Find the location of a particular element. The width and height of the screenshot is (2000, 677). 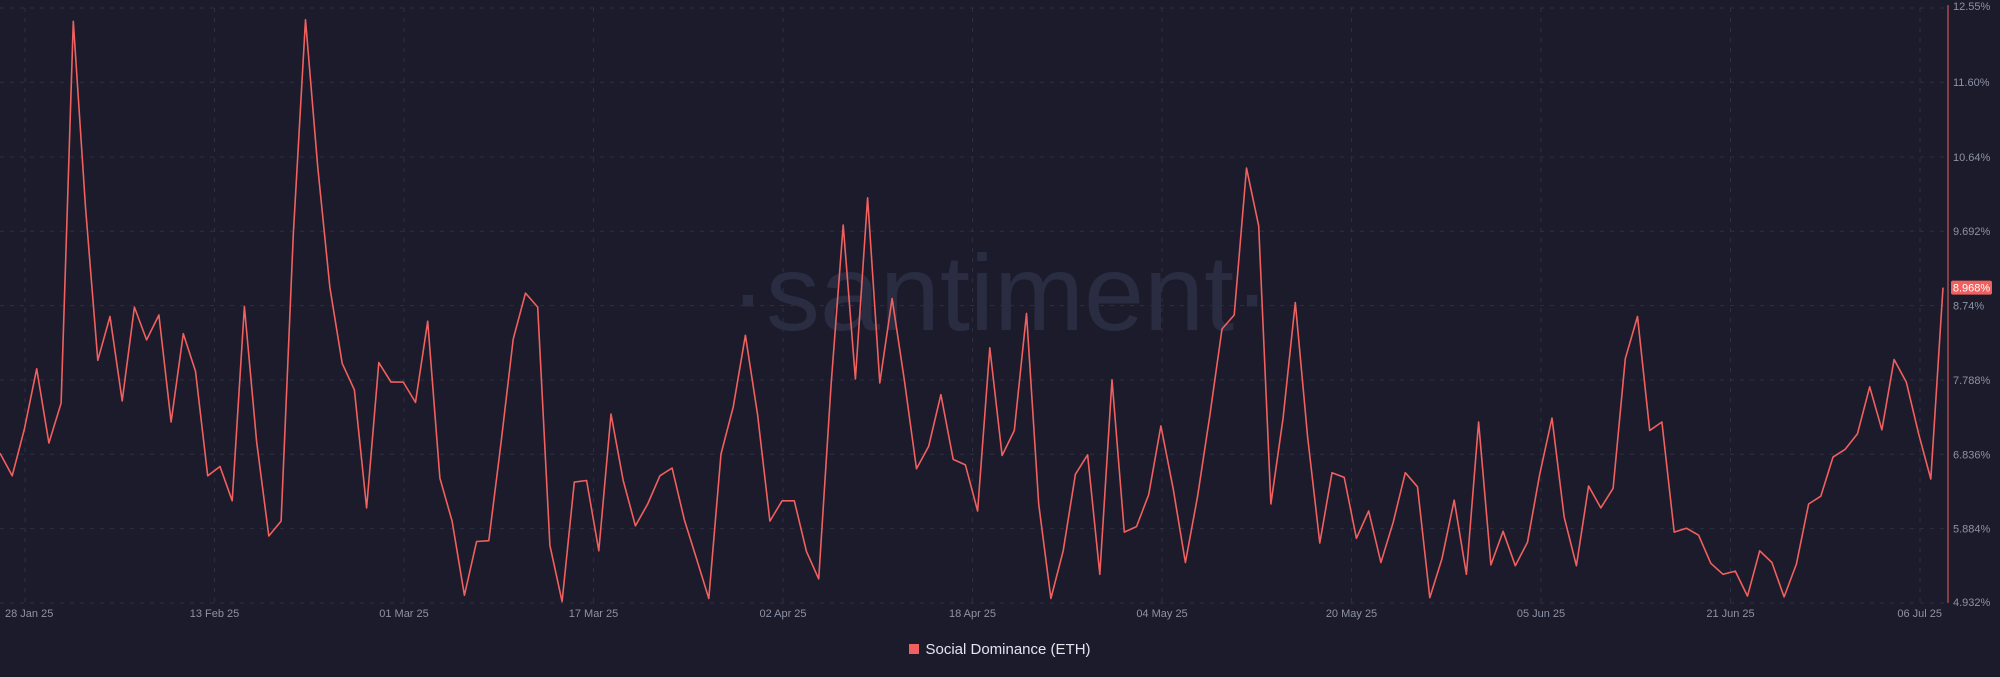

watermark: ·santiment· is located at coordinates (1000, 292).